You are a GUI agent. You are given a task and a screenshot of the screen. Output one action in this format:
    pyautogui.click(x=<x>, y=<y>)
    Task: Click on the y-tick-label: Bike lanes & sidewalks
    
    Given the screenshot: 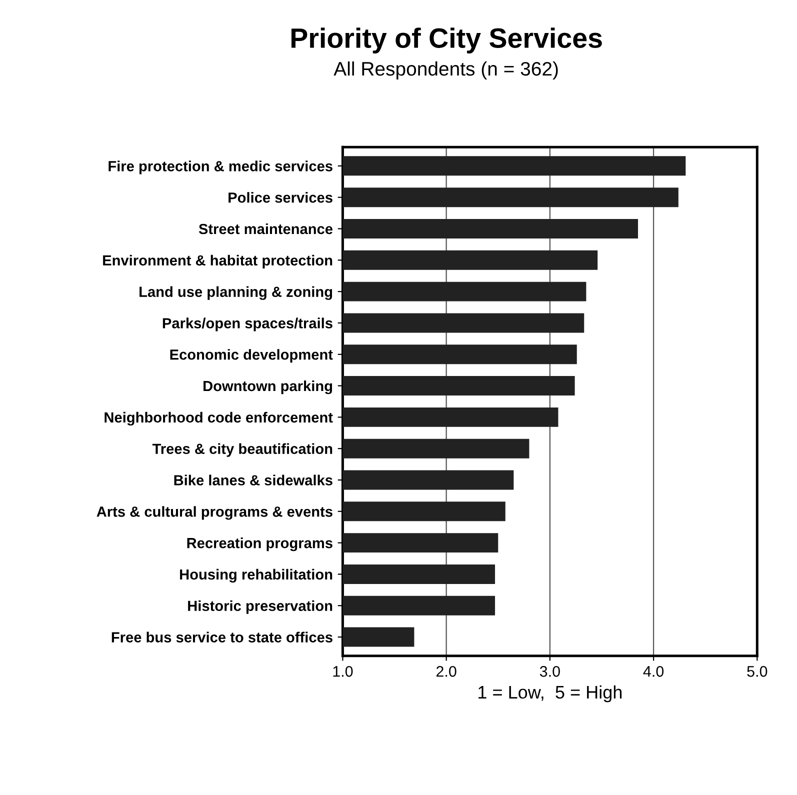 What is the action you would take?
    pyautogui.click(x=253, y=480)
    